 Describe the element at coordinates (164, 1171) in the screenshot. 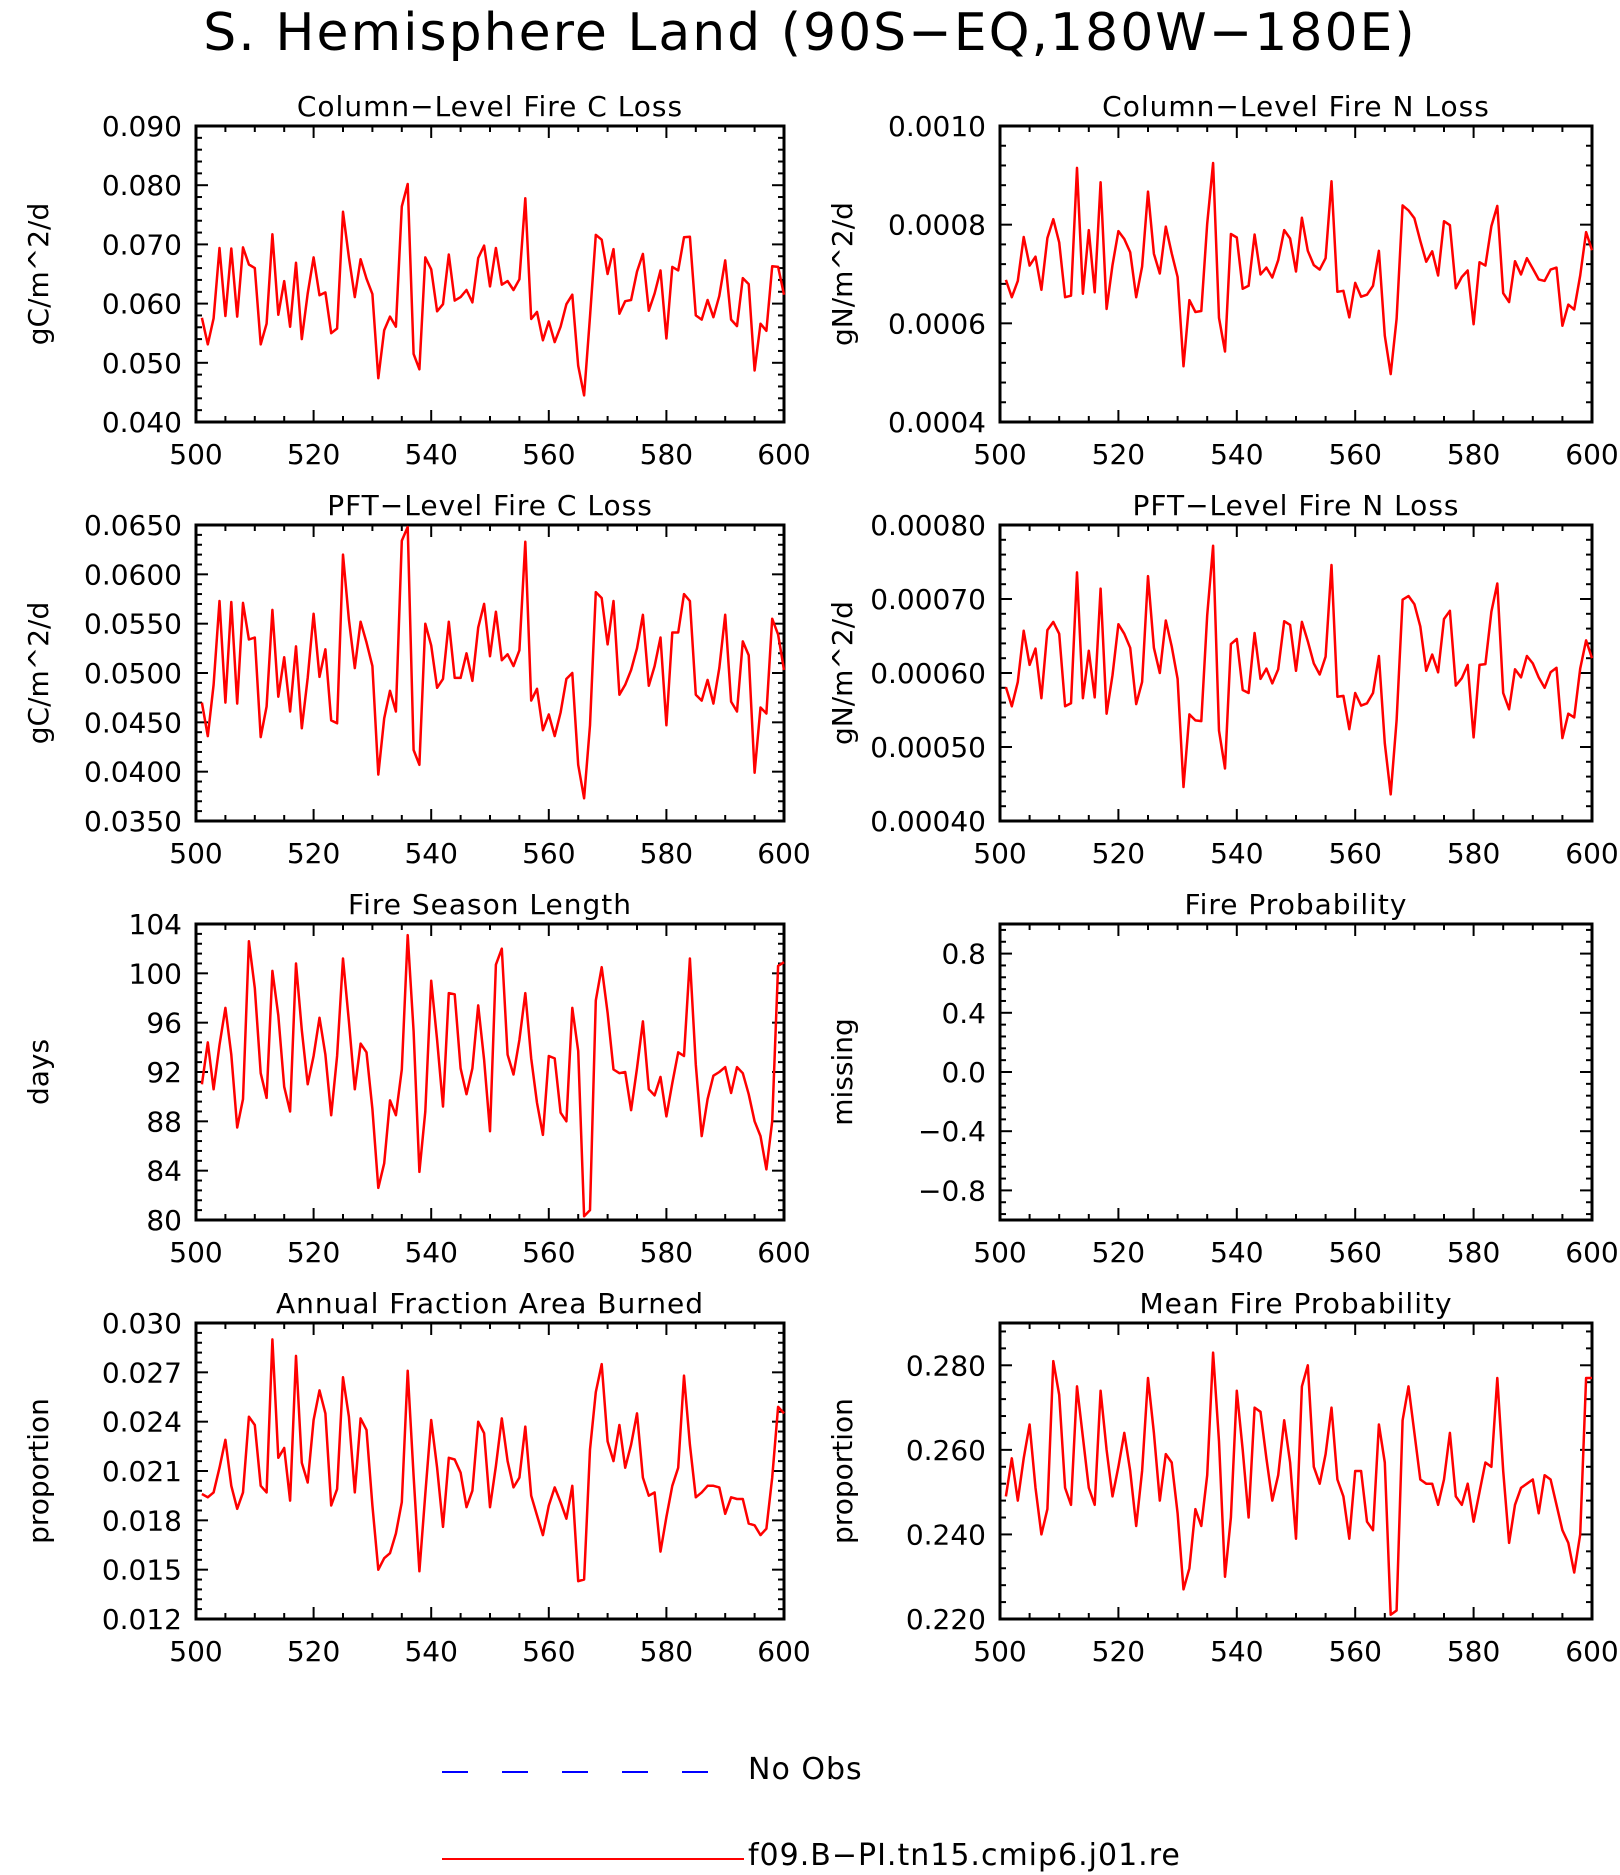

I see `y-tick-label: 84` at that location.